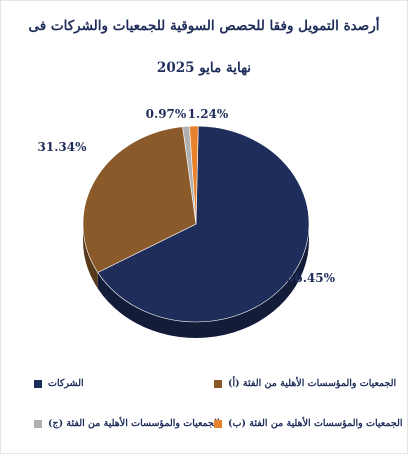 This screenshot has width=408, height=454. I want to click on pie-side-walls, so click(196, 281).